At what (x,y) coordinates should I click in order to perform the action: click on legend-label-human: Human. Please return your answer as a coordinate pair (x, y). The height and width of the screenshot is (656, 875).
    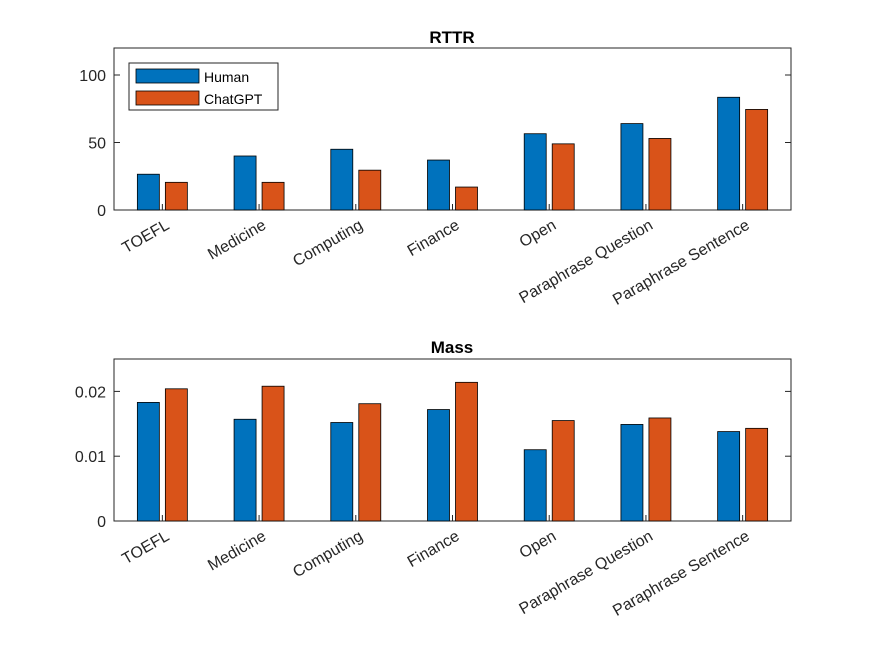
    Looking at the image, I should click on (226, 77).